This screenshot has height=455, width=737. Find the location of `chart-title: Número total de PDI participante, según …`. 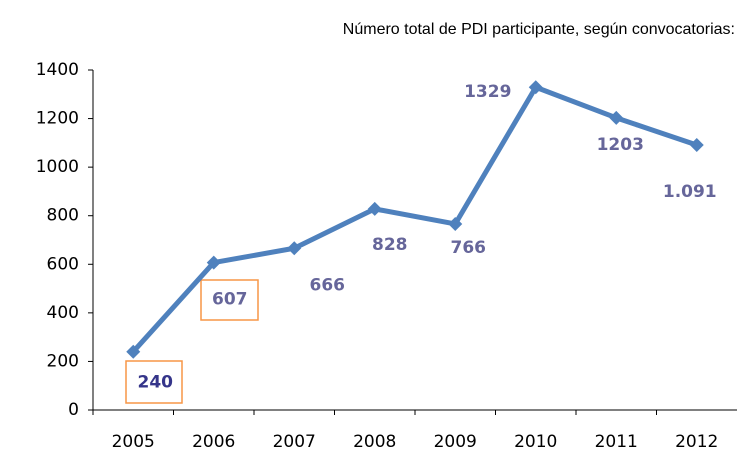

chart-title: Número total de PDI participante, según … is located at coordinates (539, 29).